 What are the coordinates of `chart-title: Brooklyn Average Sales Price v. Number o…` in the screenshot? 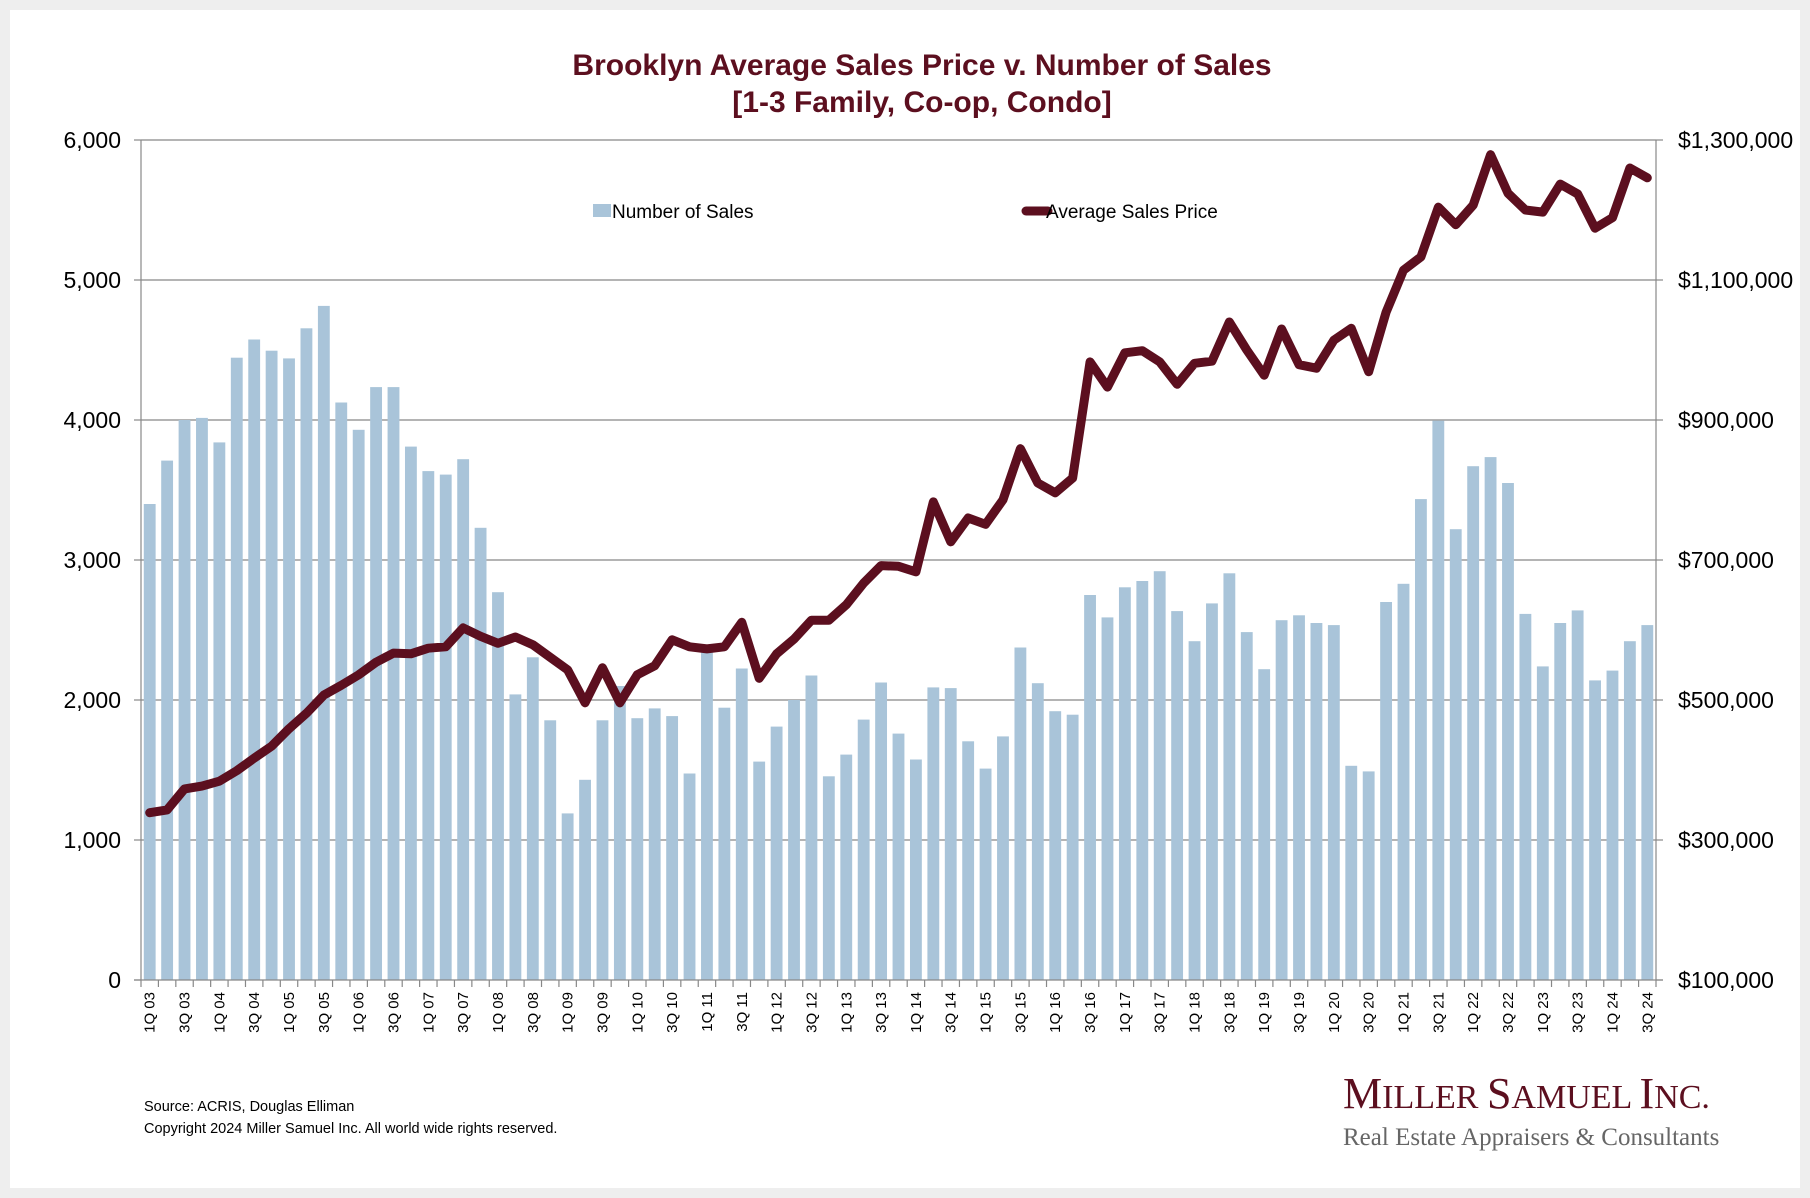 It's located at (921, 65).